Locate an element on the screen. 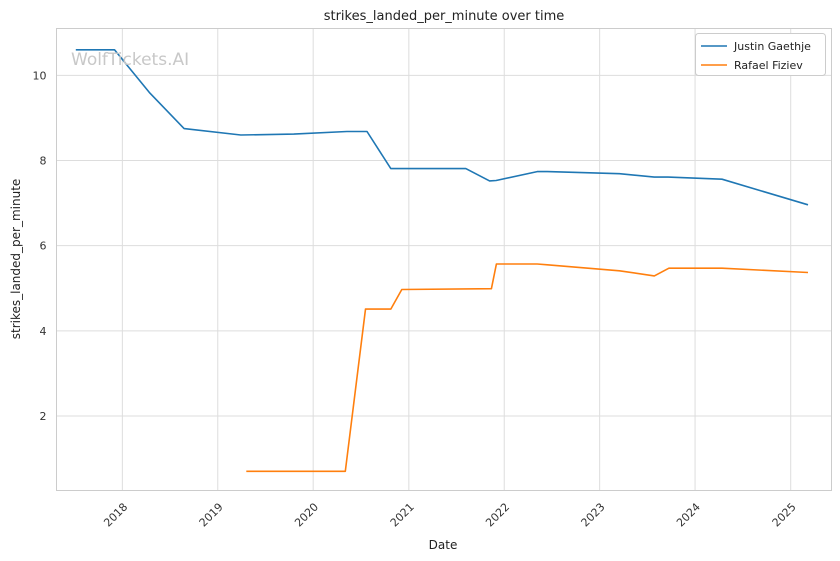 The width and height of the screenshot is (840, 561). x-axis-label: Date is located at coordinates (443, 545).